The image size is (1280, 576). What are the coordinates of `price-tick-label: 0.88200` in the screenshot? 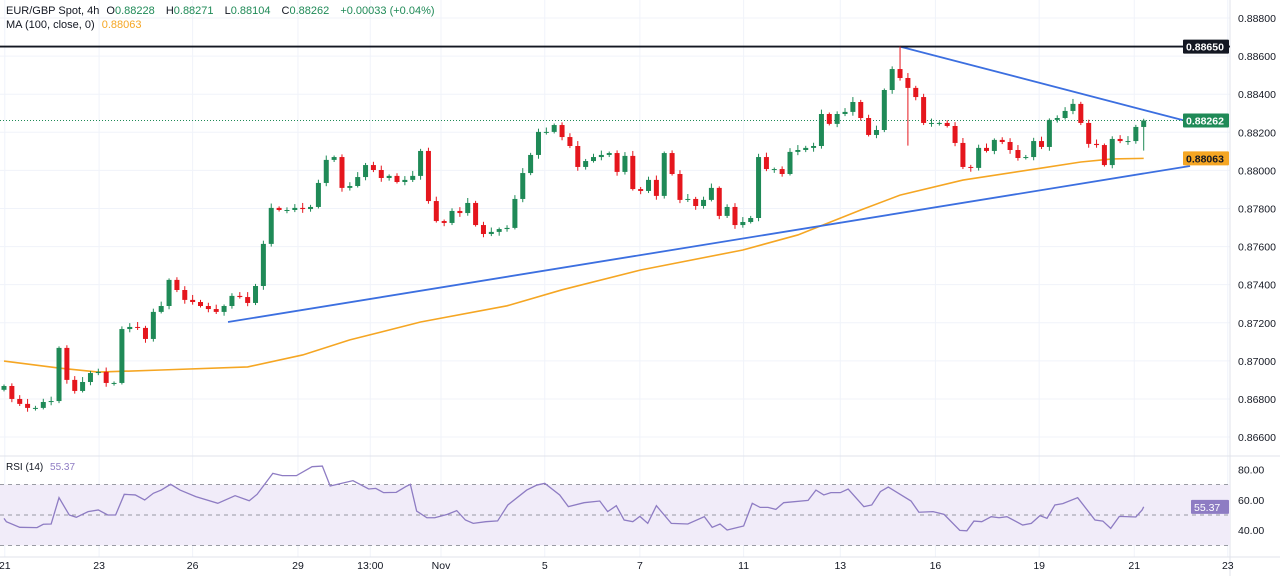 It's located at (1257, 133).